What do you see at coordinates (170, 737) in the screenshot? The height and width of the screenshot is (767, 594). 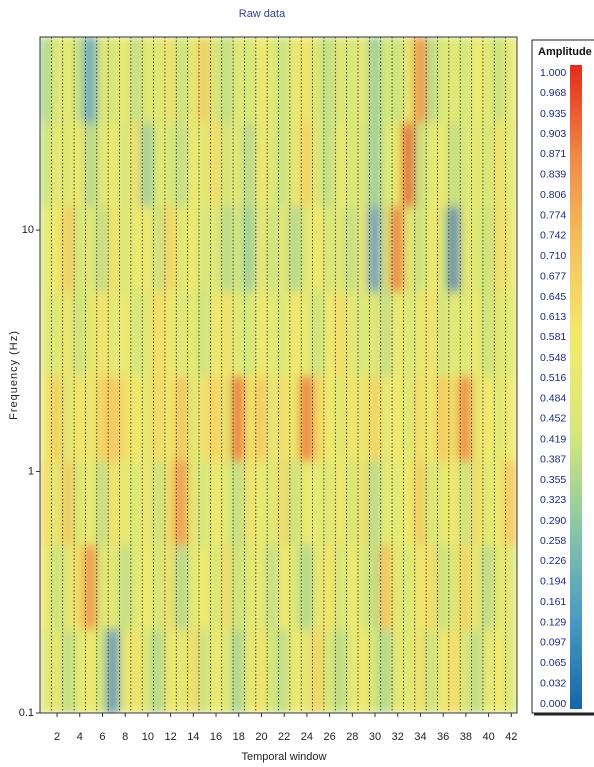 I see `x-tick-label: 12` at bounding box center [170, 737].